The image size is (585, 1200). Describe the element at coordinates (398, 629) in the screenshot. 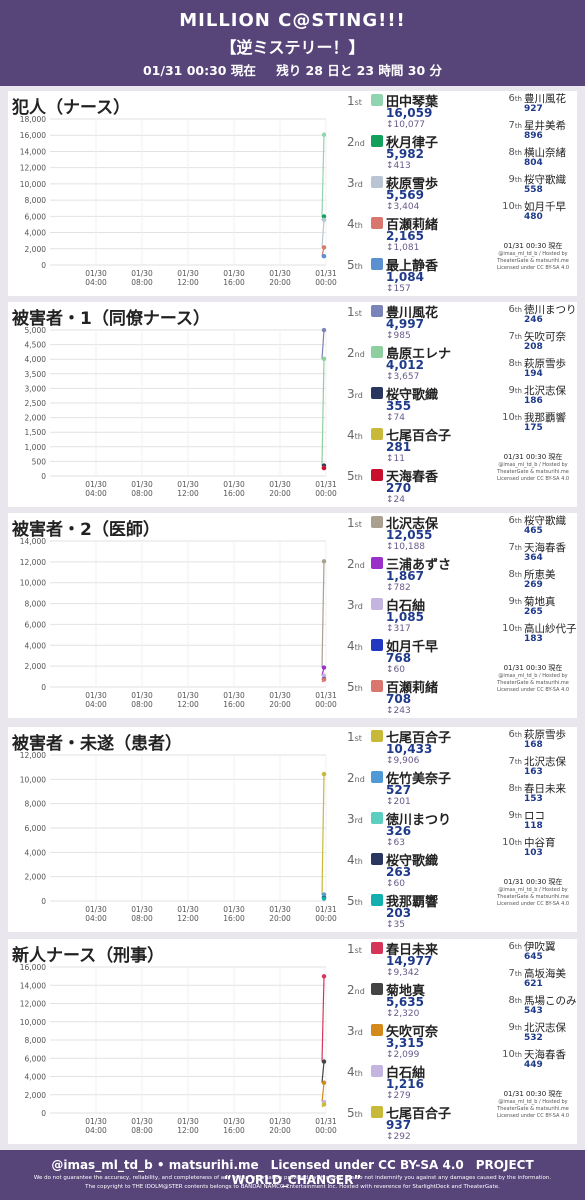

I see `score-gap: ↕317` at that location.